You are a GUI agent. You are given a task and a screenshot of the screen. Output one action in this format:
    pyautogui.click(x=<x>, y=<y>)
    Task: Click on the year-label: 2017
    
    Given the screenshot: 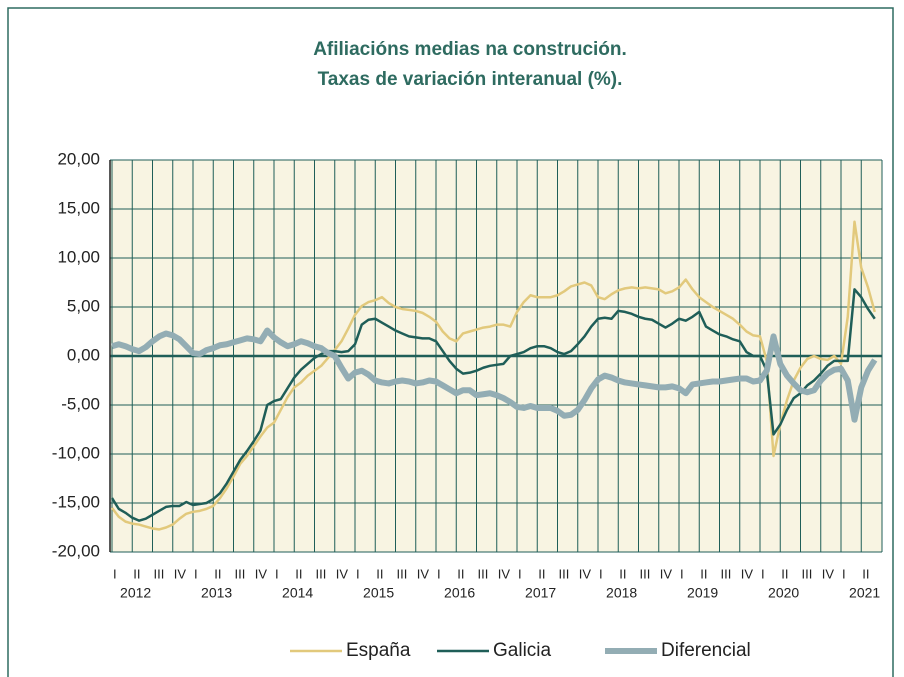 What is the action you would take?
    pyautogui.click(x=540, y=593)
    